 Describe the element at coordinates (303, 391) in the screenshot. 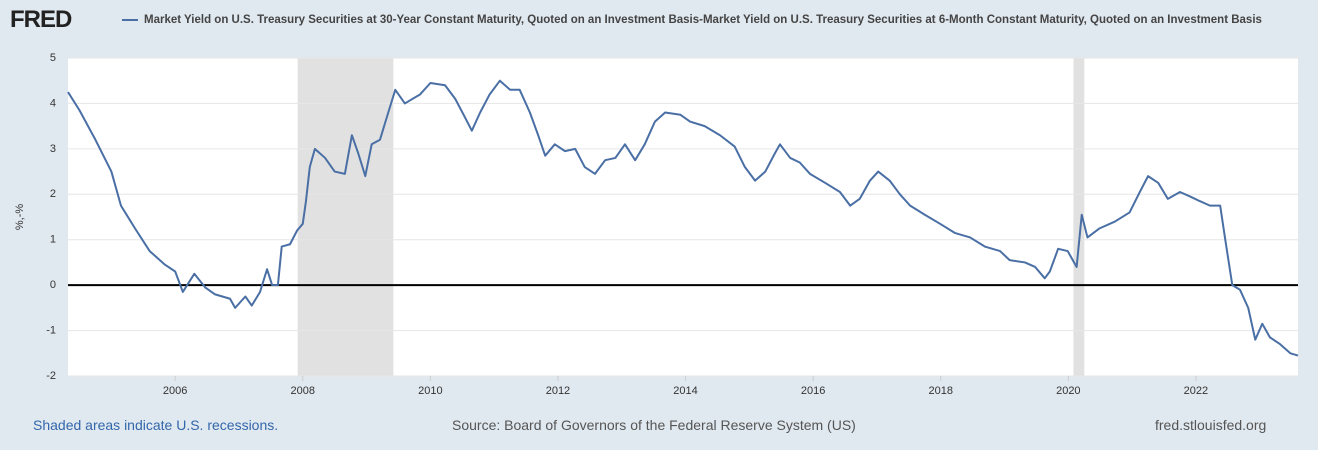

I see `x-tick-label: 2008` at that location.